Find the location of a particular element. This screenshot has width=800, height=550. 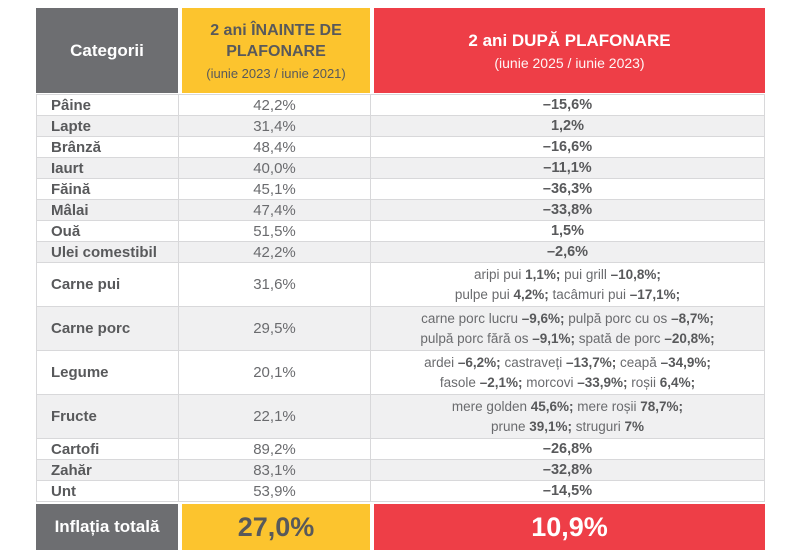

category-cell: Iaurt is located at coordinates (108, 168).